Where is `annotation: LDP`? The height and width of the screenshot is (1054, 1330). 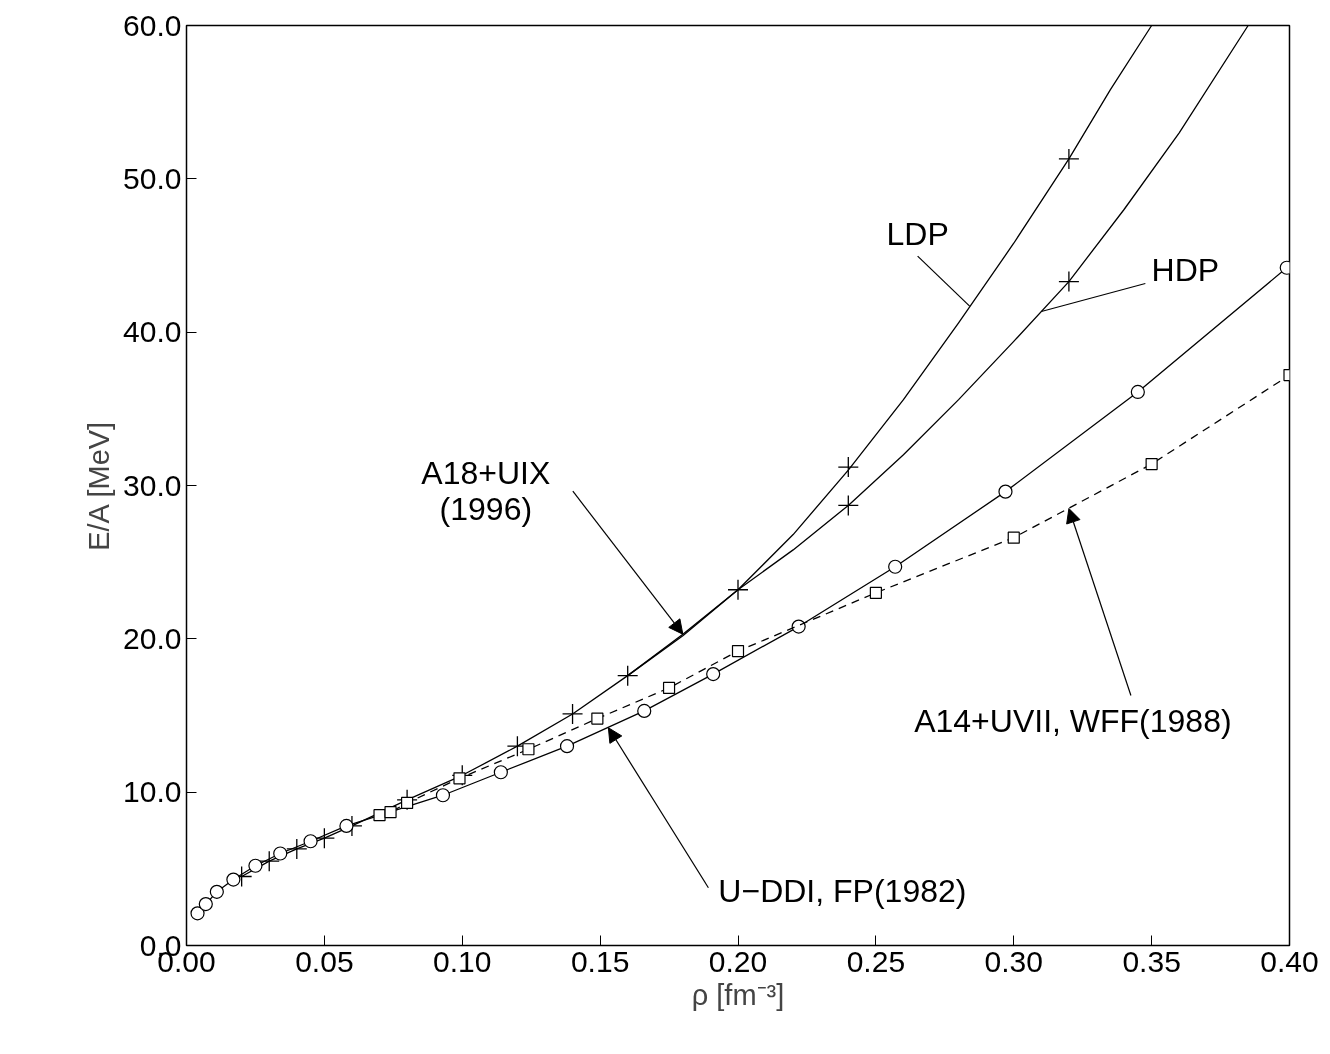 annotation: LDP is located at coordinates (917, 234).